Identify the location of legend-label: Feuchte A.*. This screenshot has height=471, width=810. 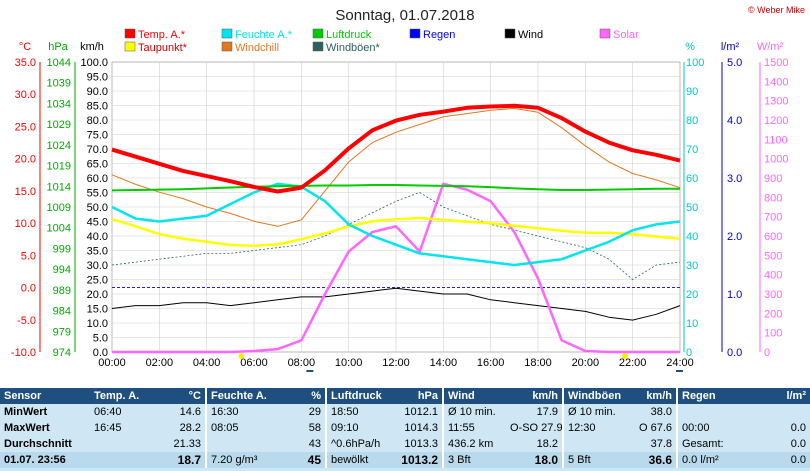
(264, 35).